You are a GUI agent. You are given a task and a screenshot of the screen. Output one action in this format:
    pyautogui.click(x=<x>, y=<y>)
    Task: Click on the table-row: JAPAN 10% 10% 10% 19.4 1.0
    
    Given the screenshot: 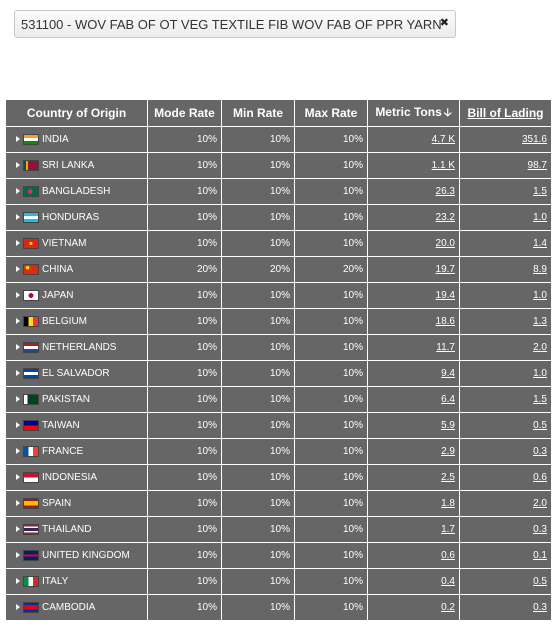 What is the action you would take?
    pyautogui.click(x=278, y=295)
    